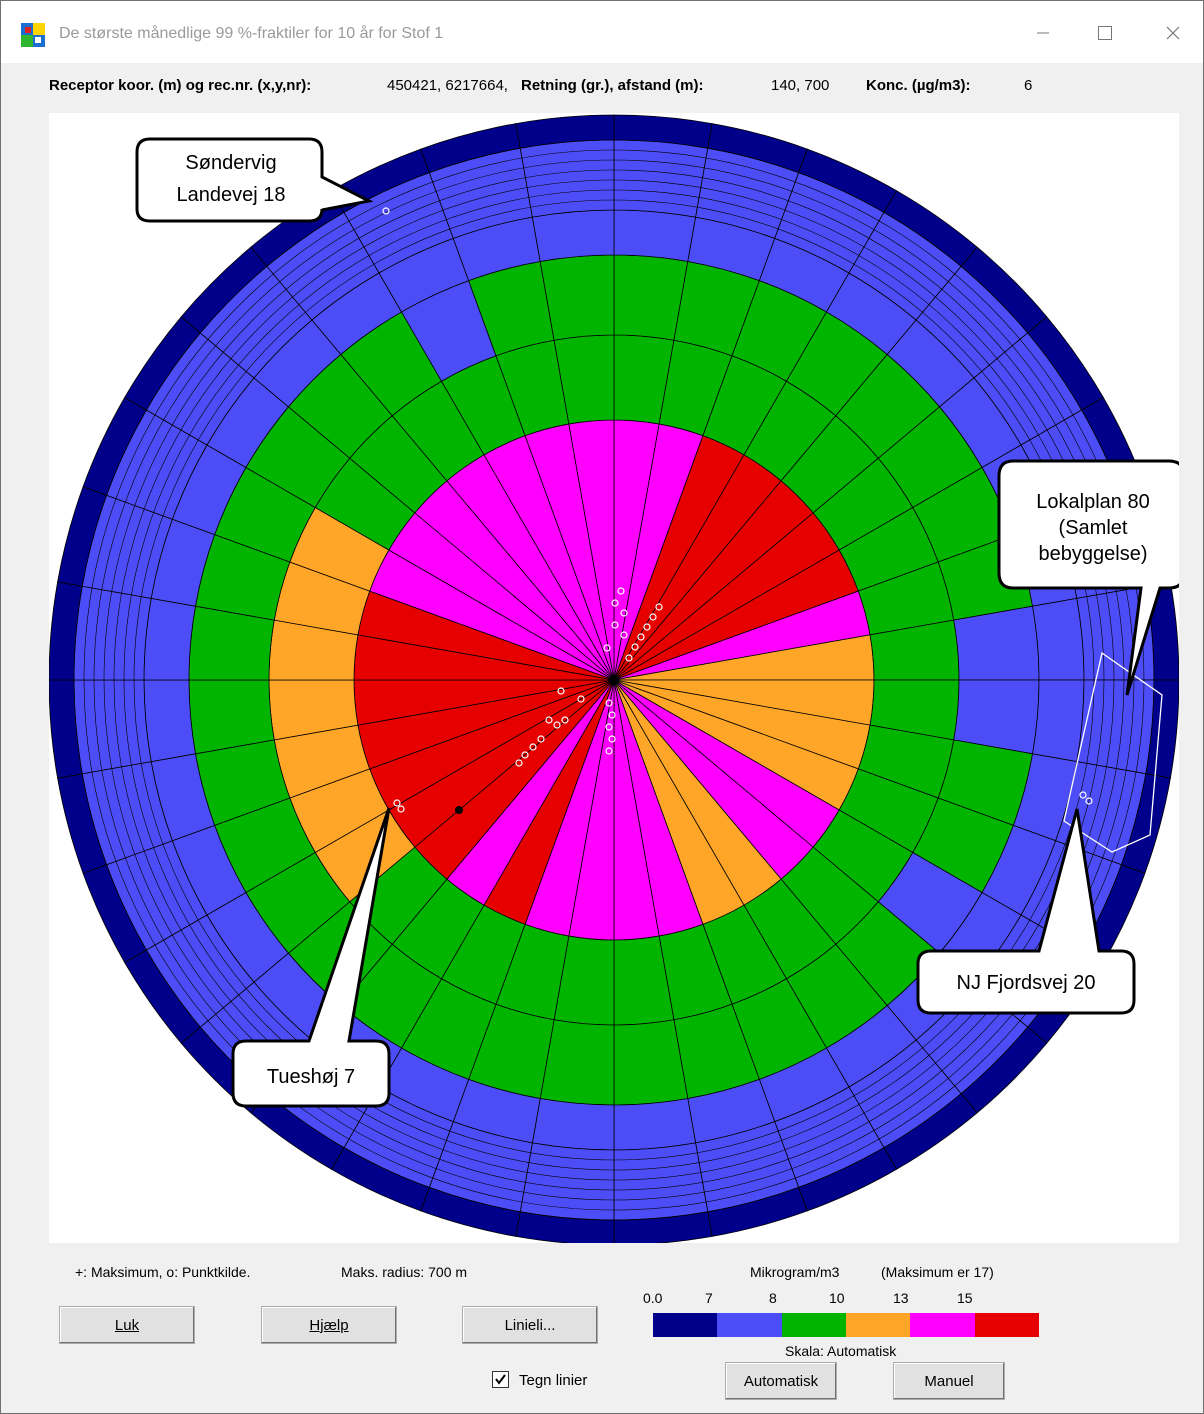 This screenshot has height=1414, width=1204. I want to click on callout-sondervig-line1: Søndervig, so click(230, 163).